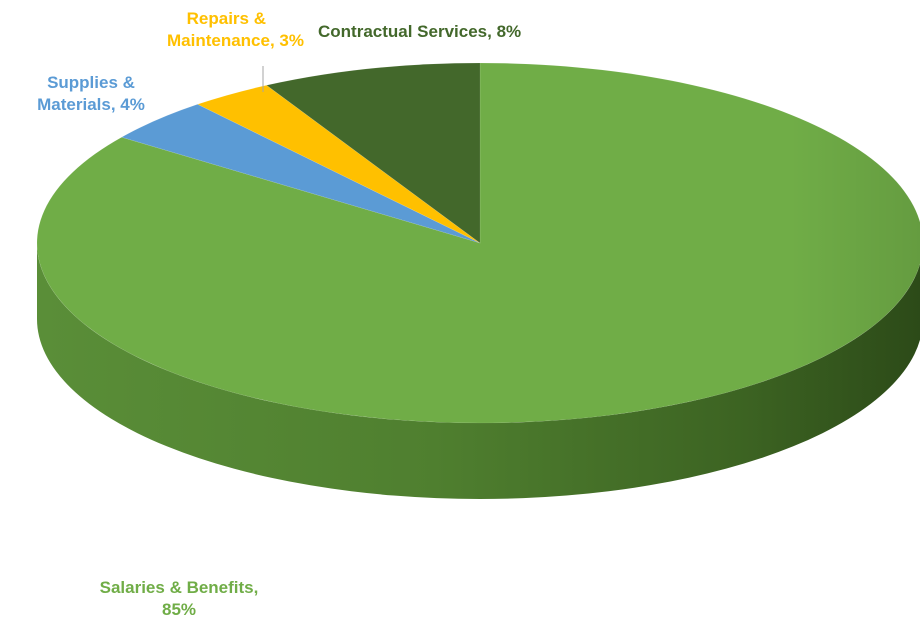 This screenshot has height=631, width=920. I want to click on salaries-label: Salaries & Benefits, 85%, so click(179, 599).